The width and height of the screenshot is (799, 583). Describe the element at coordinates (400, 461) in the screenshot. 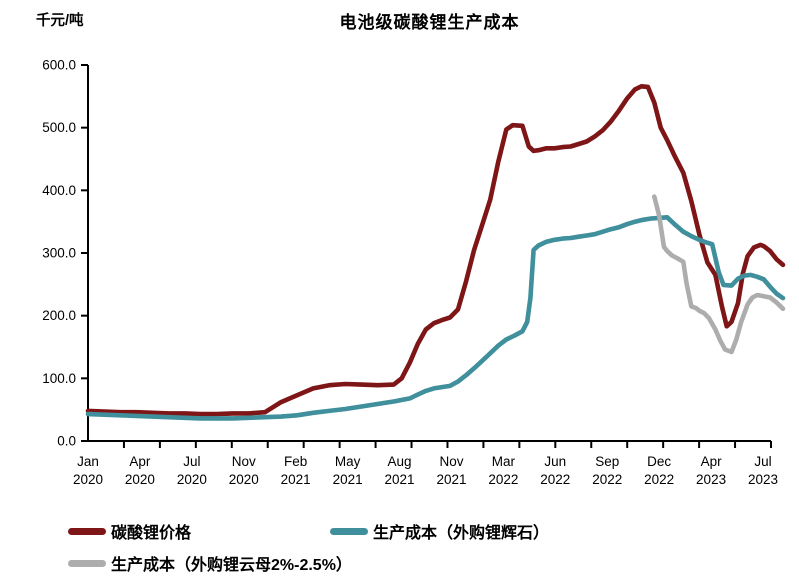

I see `svg-text: Aug` at that location.